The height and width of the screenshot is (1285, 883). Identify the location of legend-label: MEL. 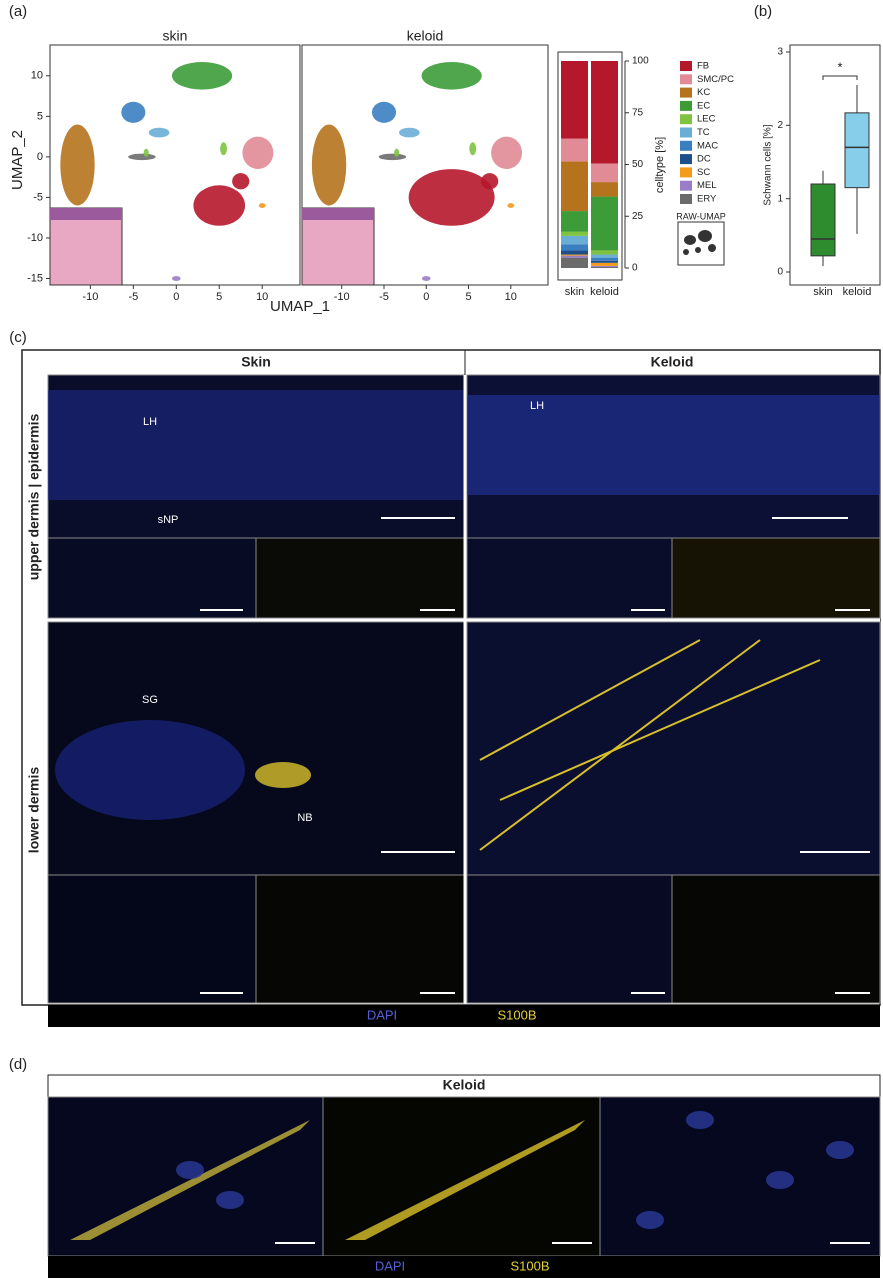
(707, 185).